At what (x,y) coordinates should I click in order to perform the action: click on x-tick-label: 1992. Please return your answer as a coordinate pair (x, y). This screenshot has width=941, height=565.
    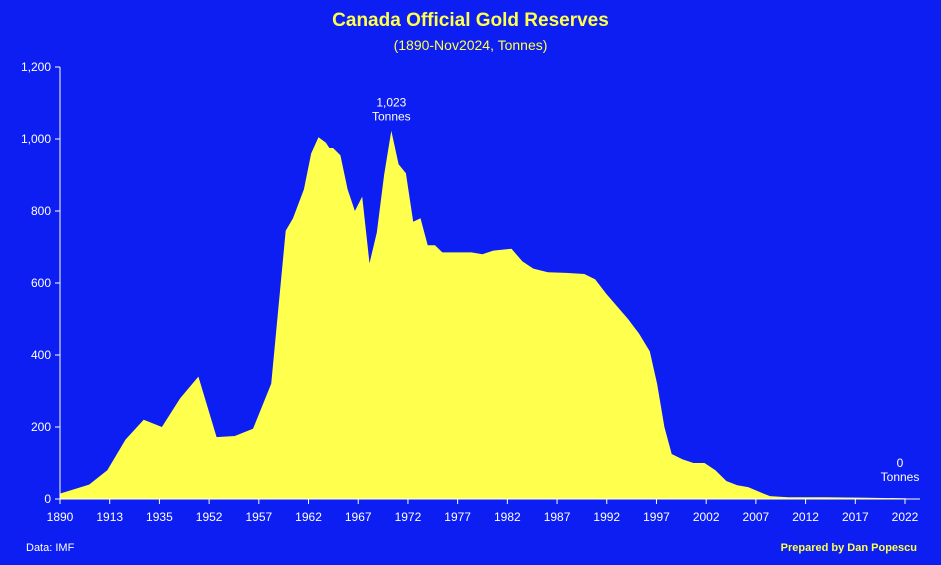
    Looking at the image, I should click on (606, 517).